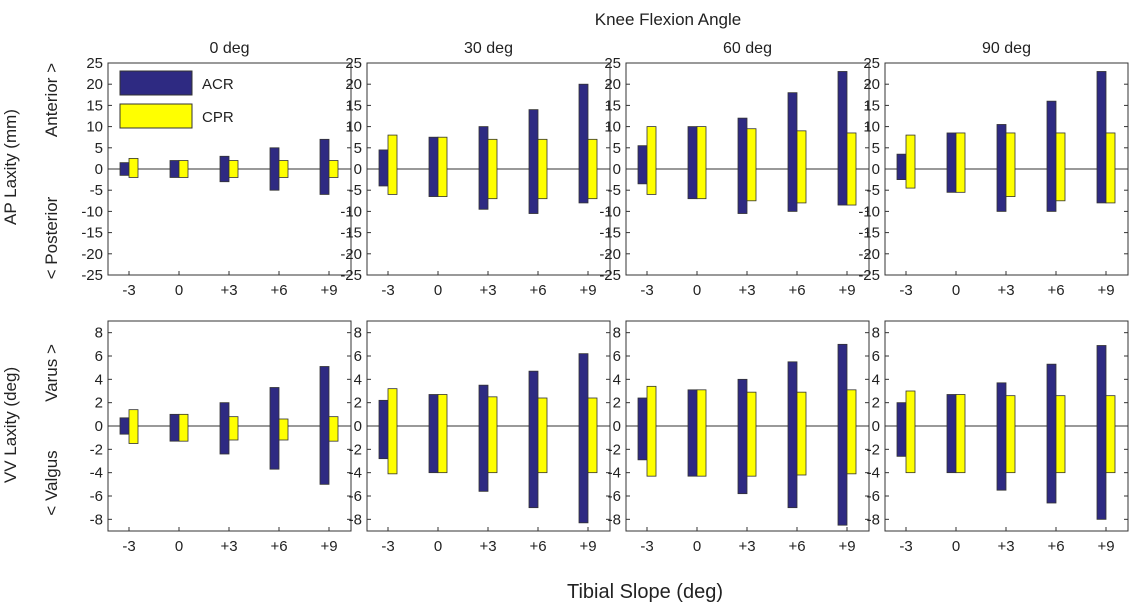 The height and width of the screenshot is (605, 1140). I want to click on chart-panel-8: 8 6 4 2 0 -2 -4 -6 -8 -3 0 +3 +6 +9, so click(998, 437).